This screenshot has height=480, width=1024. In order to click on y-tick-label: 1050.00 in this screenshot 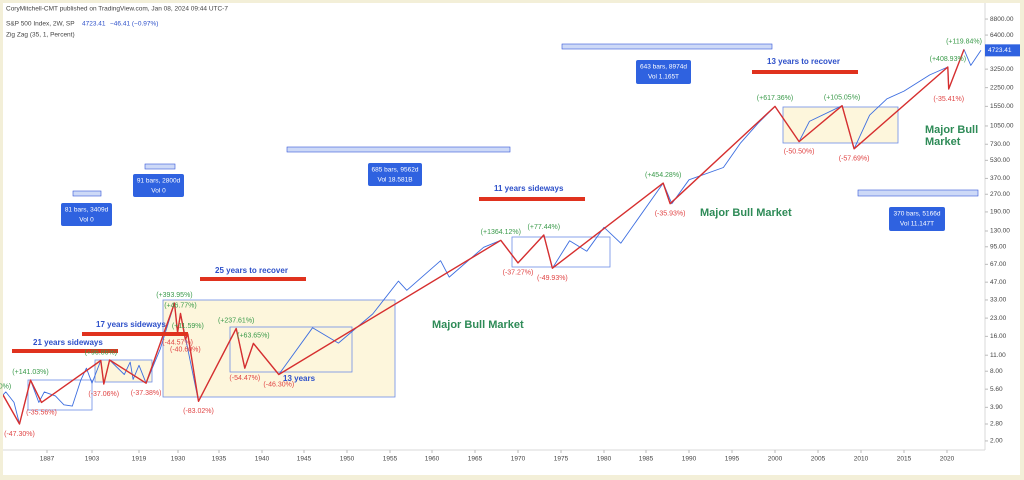, I will do `click(1002, 126)`.